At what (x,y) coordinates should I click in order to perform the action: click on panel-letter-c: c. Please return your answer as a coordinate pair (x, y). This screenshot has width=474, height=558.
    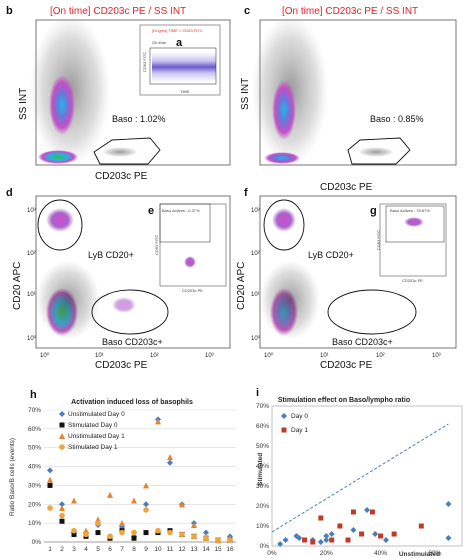
    Looking at the image, I should click on (247, 11).